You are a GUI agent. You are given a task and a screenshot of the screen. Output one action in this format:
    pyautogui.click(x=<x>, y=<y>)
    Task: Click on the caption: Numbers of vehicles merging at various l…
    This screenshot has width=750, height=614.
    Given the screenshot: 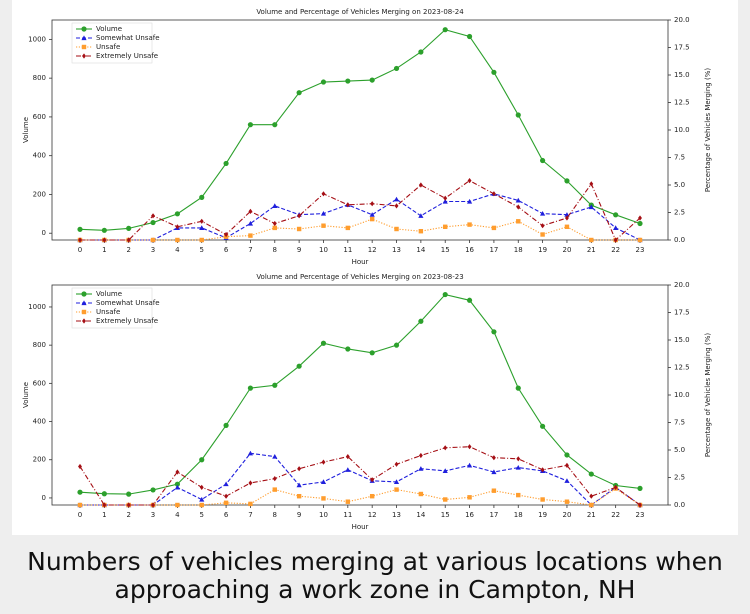 What is the action you would take?
    pyautogui.click(x=375, y=575)
    